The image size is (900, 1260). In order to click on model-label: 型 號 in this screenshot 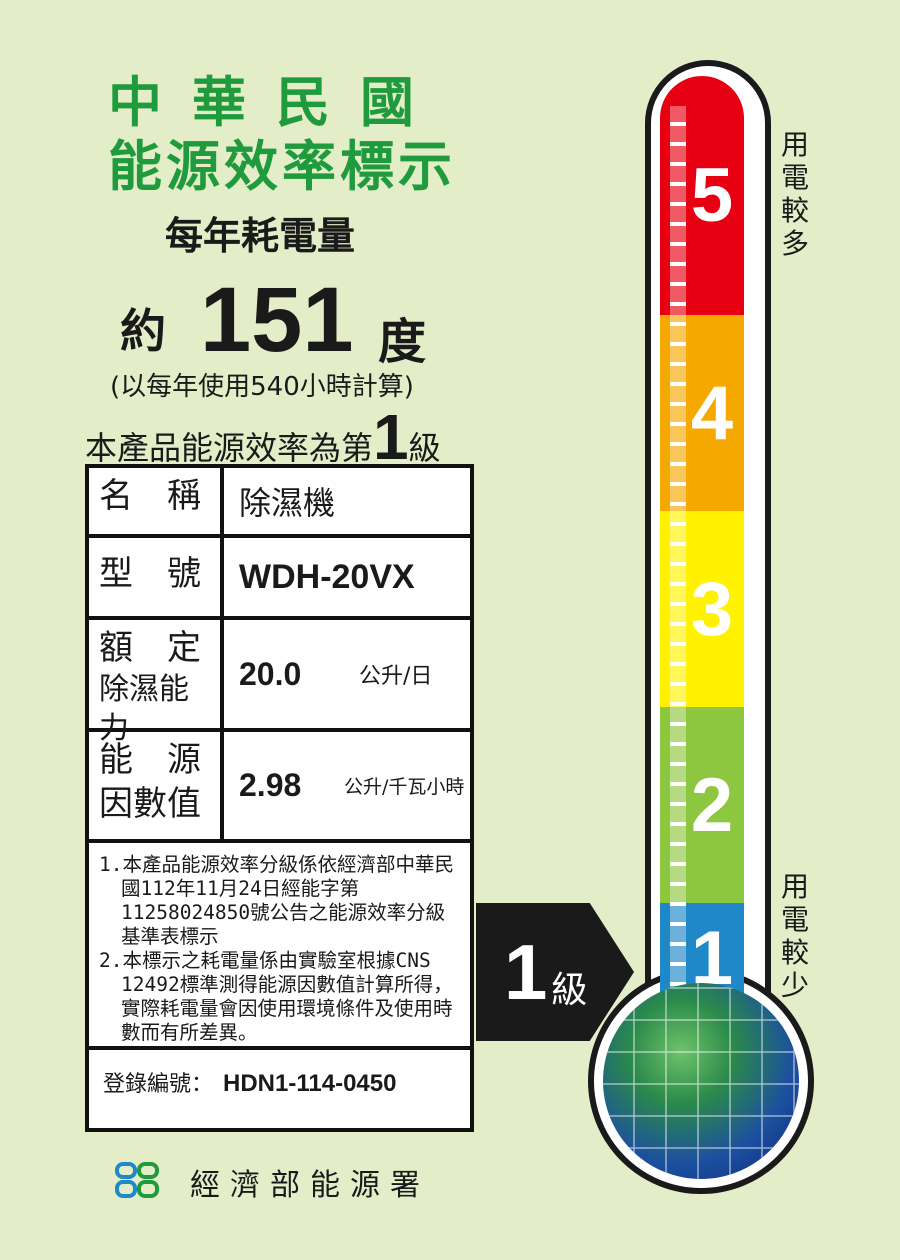, I will do `click(156, 577)`.